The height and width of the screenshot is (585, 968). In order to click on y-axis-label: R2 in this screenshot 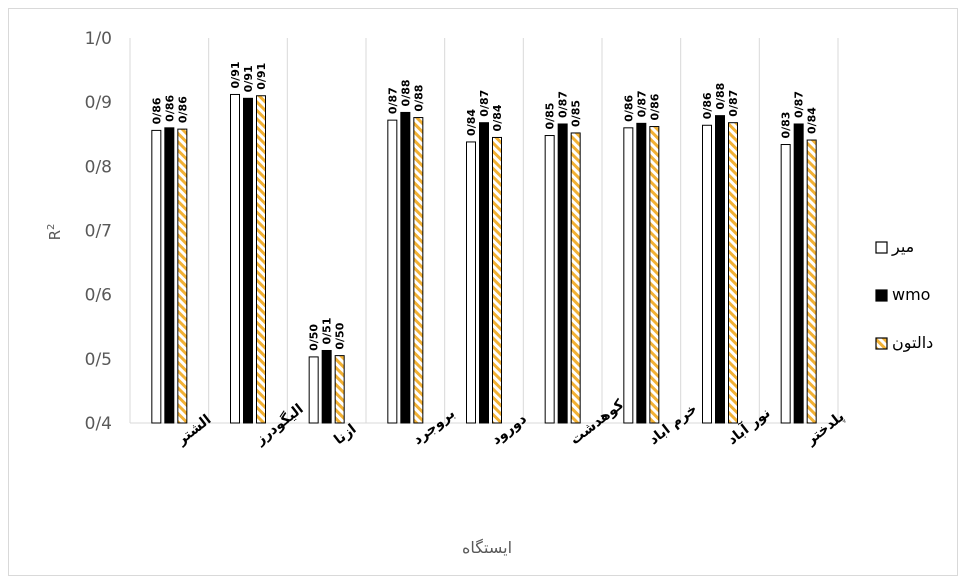, I will do `click(55, 232)`.